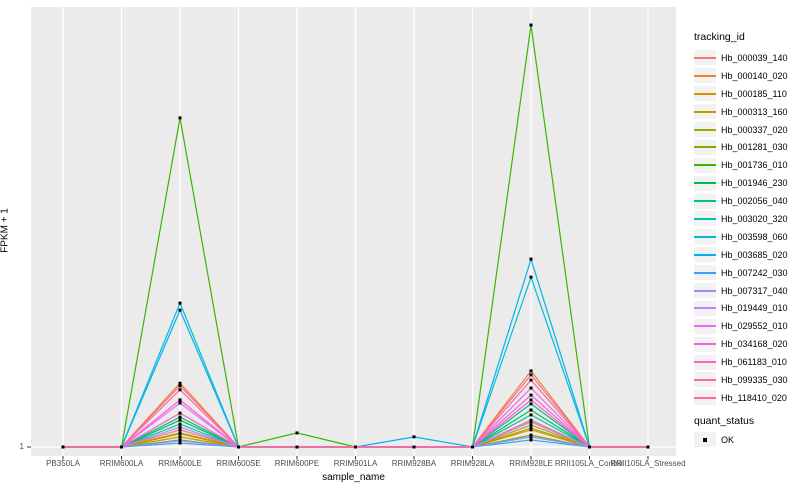  I want to click on legend-item: Hb_029552_010, so click(743, 326).